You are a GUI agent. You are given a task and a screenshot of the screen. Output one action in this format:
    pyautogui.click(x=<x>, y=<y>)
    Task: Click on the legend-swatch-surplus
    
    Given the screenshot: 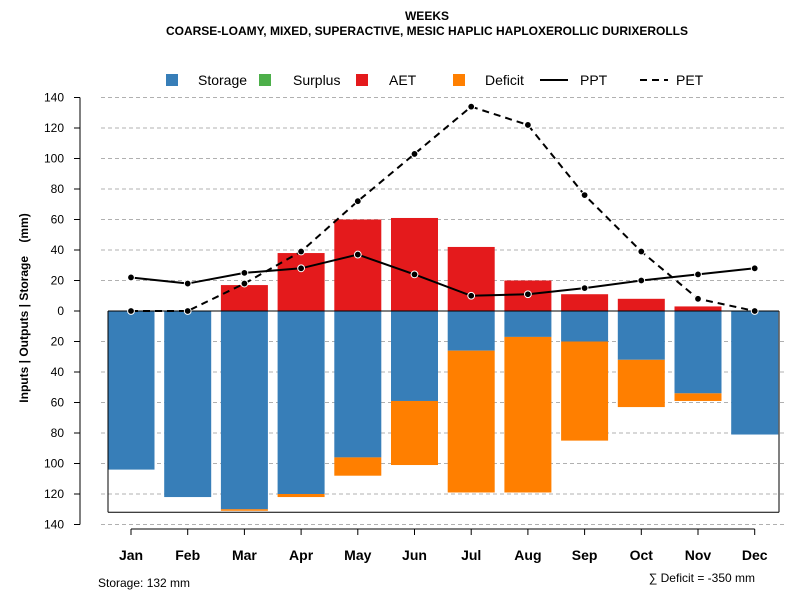 What is the action you would take?
    pyautogui.click(x=265, y=80)
    